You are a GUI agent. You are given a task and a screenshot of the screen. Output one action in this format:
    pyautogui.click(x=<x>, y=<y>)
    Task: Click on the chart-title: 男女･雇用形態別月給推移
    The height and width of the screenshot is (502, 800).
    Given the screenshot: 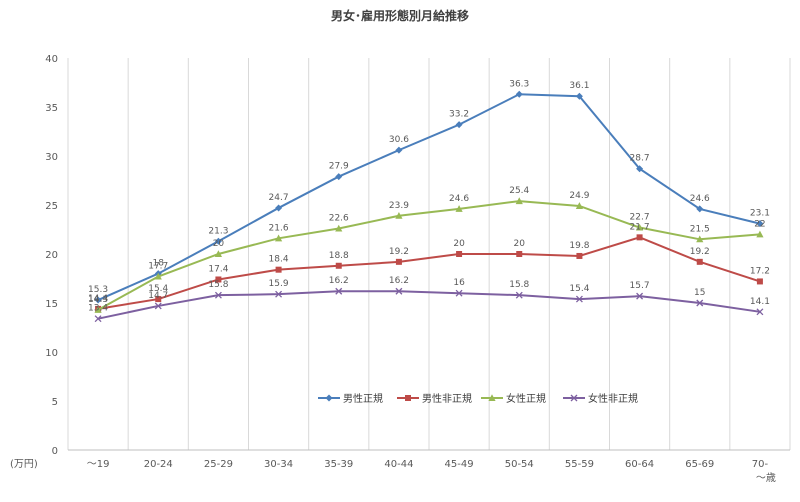 What is the action you would take?
    pyautogui.click(x=400, y=15)
    